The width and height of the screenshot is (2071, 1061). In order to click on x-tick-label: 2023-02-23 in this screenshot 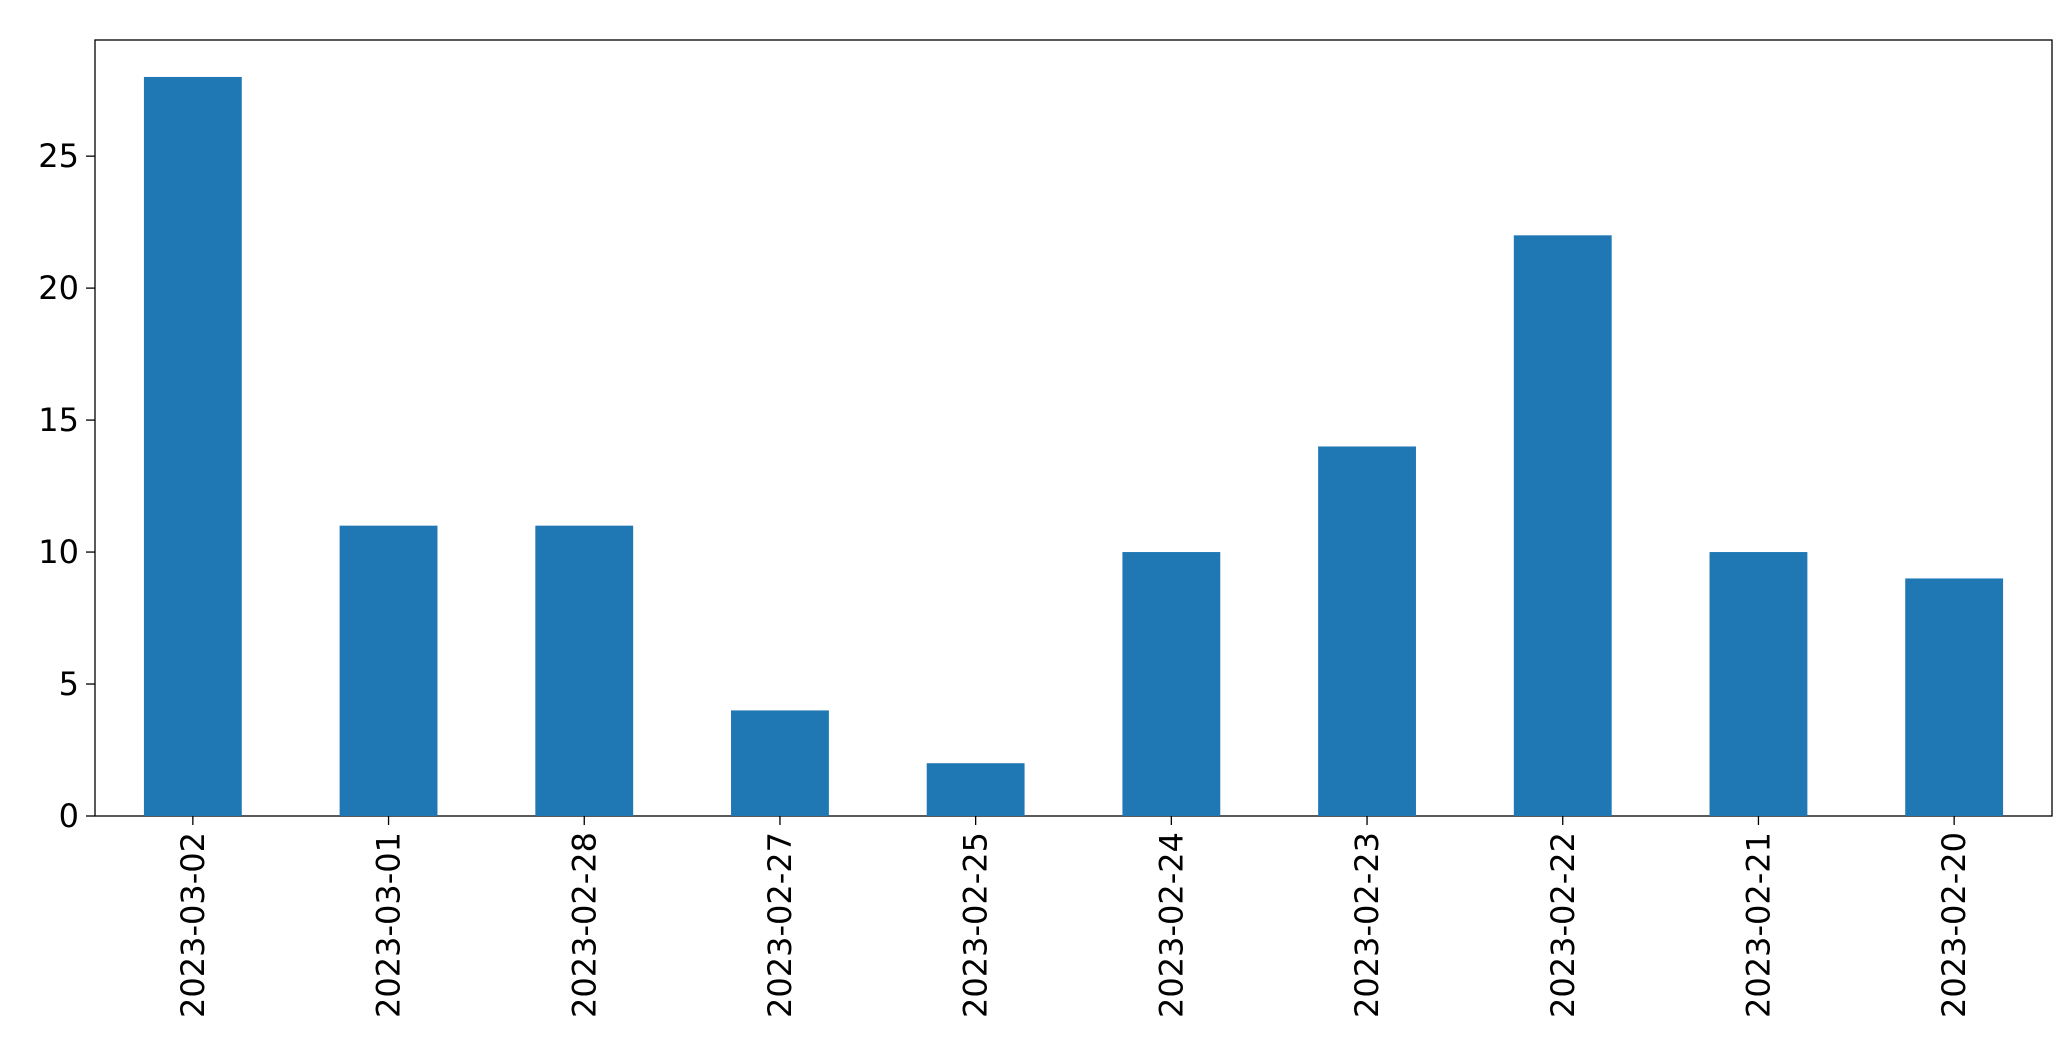, I will do `click(1367, 925)`.